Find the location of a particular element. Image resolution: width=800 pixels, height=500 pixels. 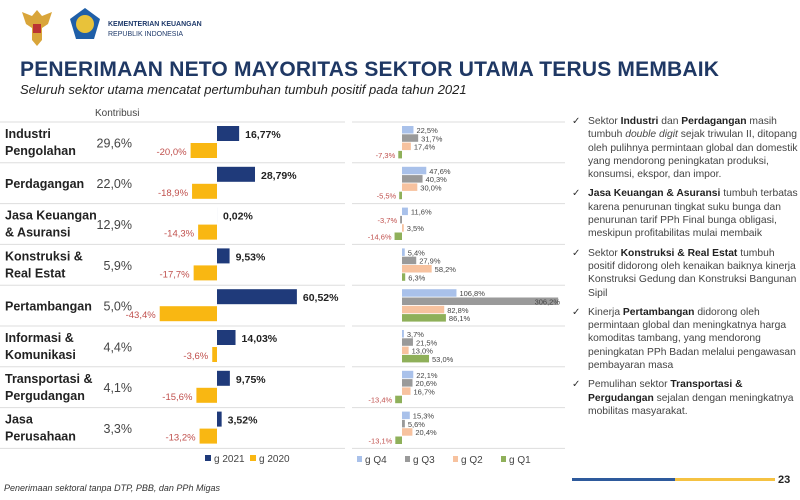

label-gq4: 47,6% is located at coordinates (440, 171).